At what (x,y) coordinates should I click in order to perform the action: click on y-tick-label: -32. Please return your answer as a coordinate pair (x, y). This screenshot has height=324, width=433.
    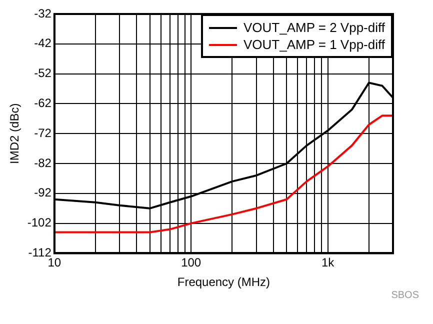
    Looking at the image, I should click on (43, 13).